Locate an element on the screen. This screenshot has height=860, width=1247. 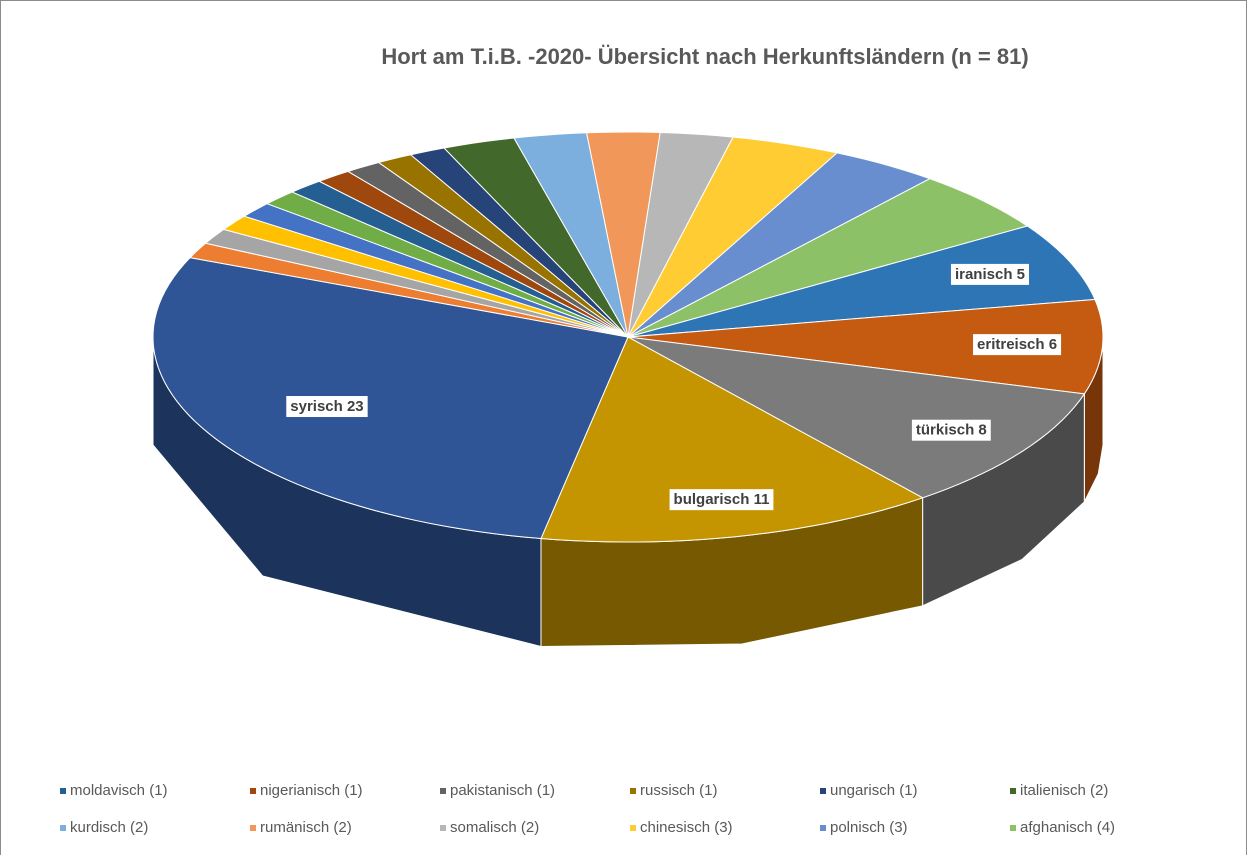
data-label: iranisch 5 is located at coordinates (990, 274).